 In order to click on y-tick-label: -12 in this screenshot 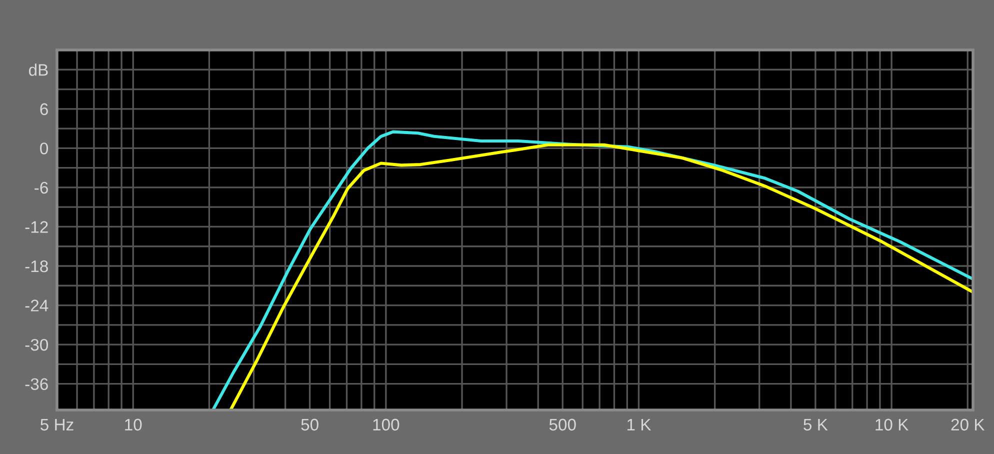, I will do `click(36, 227)`.